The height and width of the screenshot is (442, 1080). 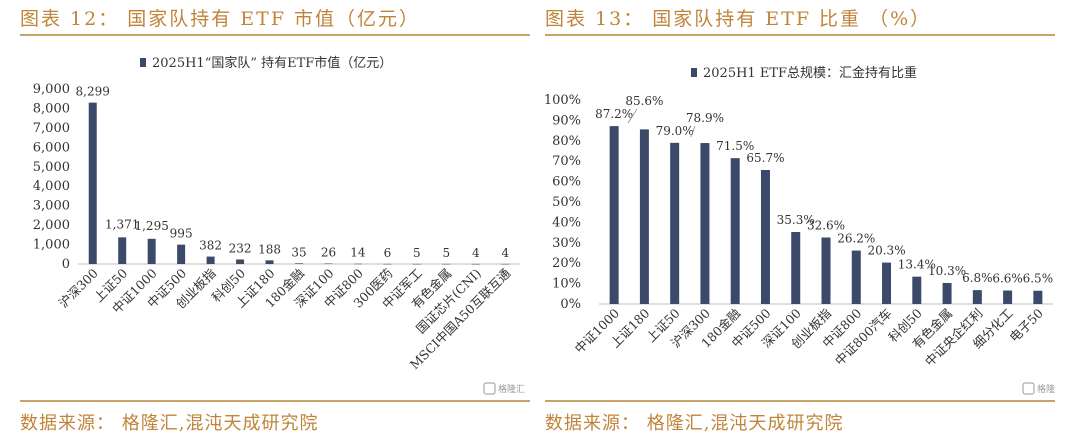 What do you see at coordinates (886, 251) in the screenshot?
I see `right-data-label: 20.3%` at bounding box center [886, 251].